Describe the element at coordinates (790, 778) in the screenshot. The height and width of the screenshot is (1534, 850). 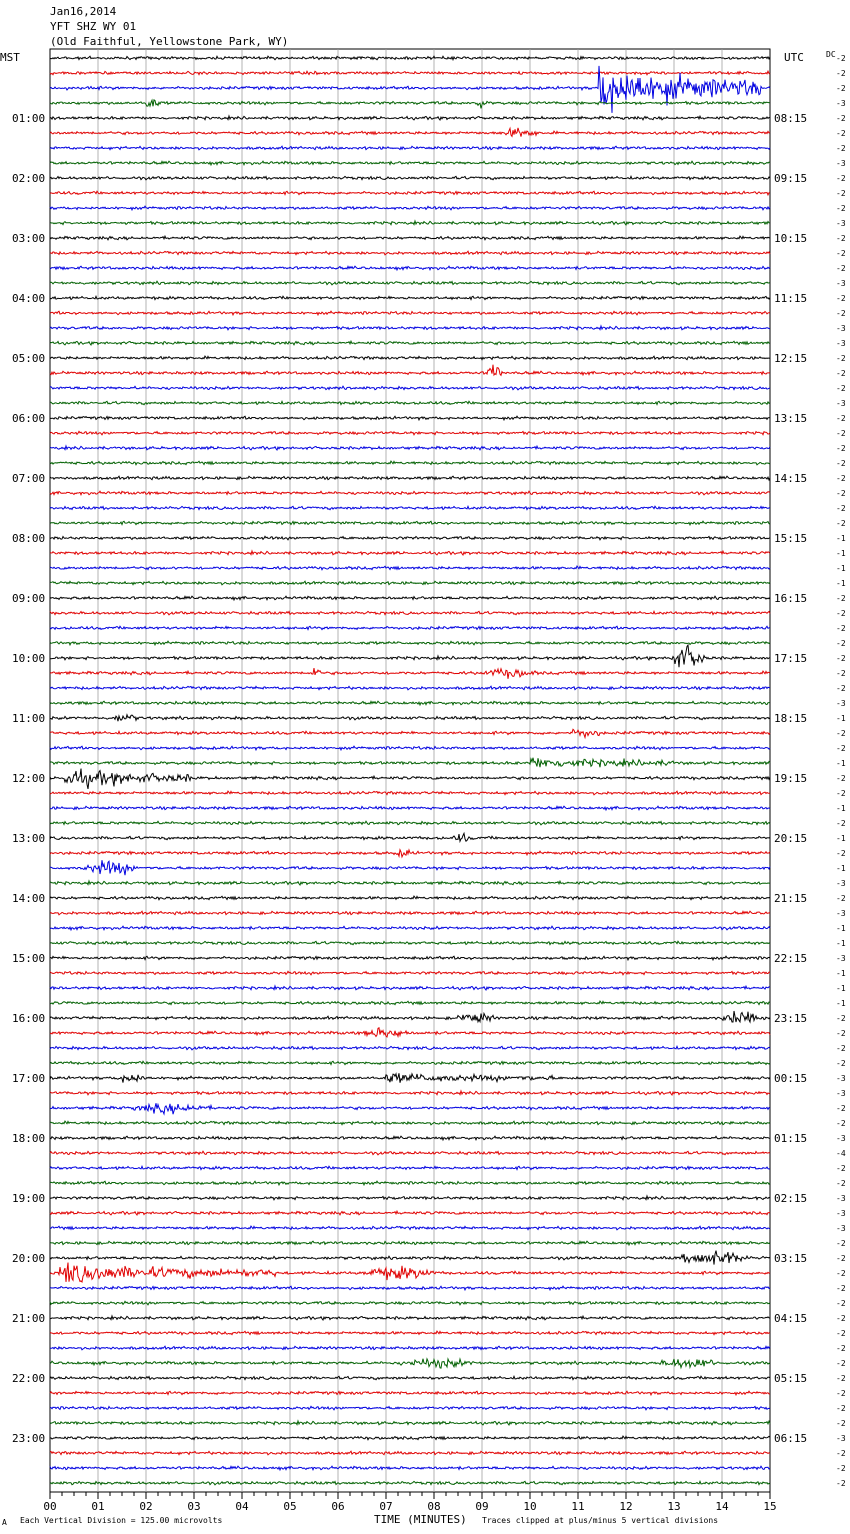
I see `right-hour-label: 19:15` at that location.